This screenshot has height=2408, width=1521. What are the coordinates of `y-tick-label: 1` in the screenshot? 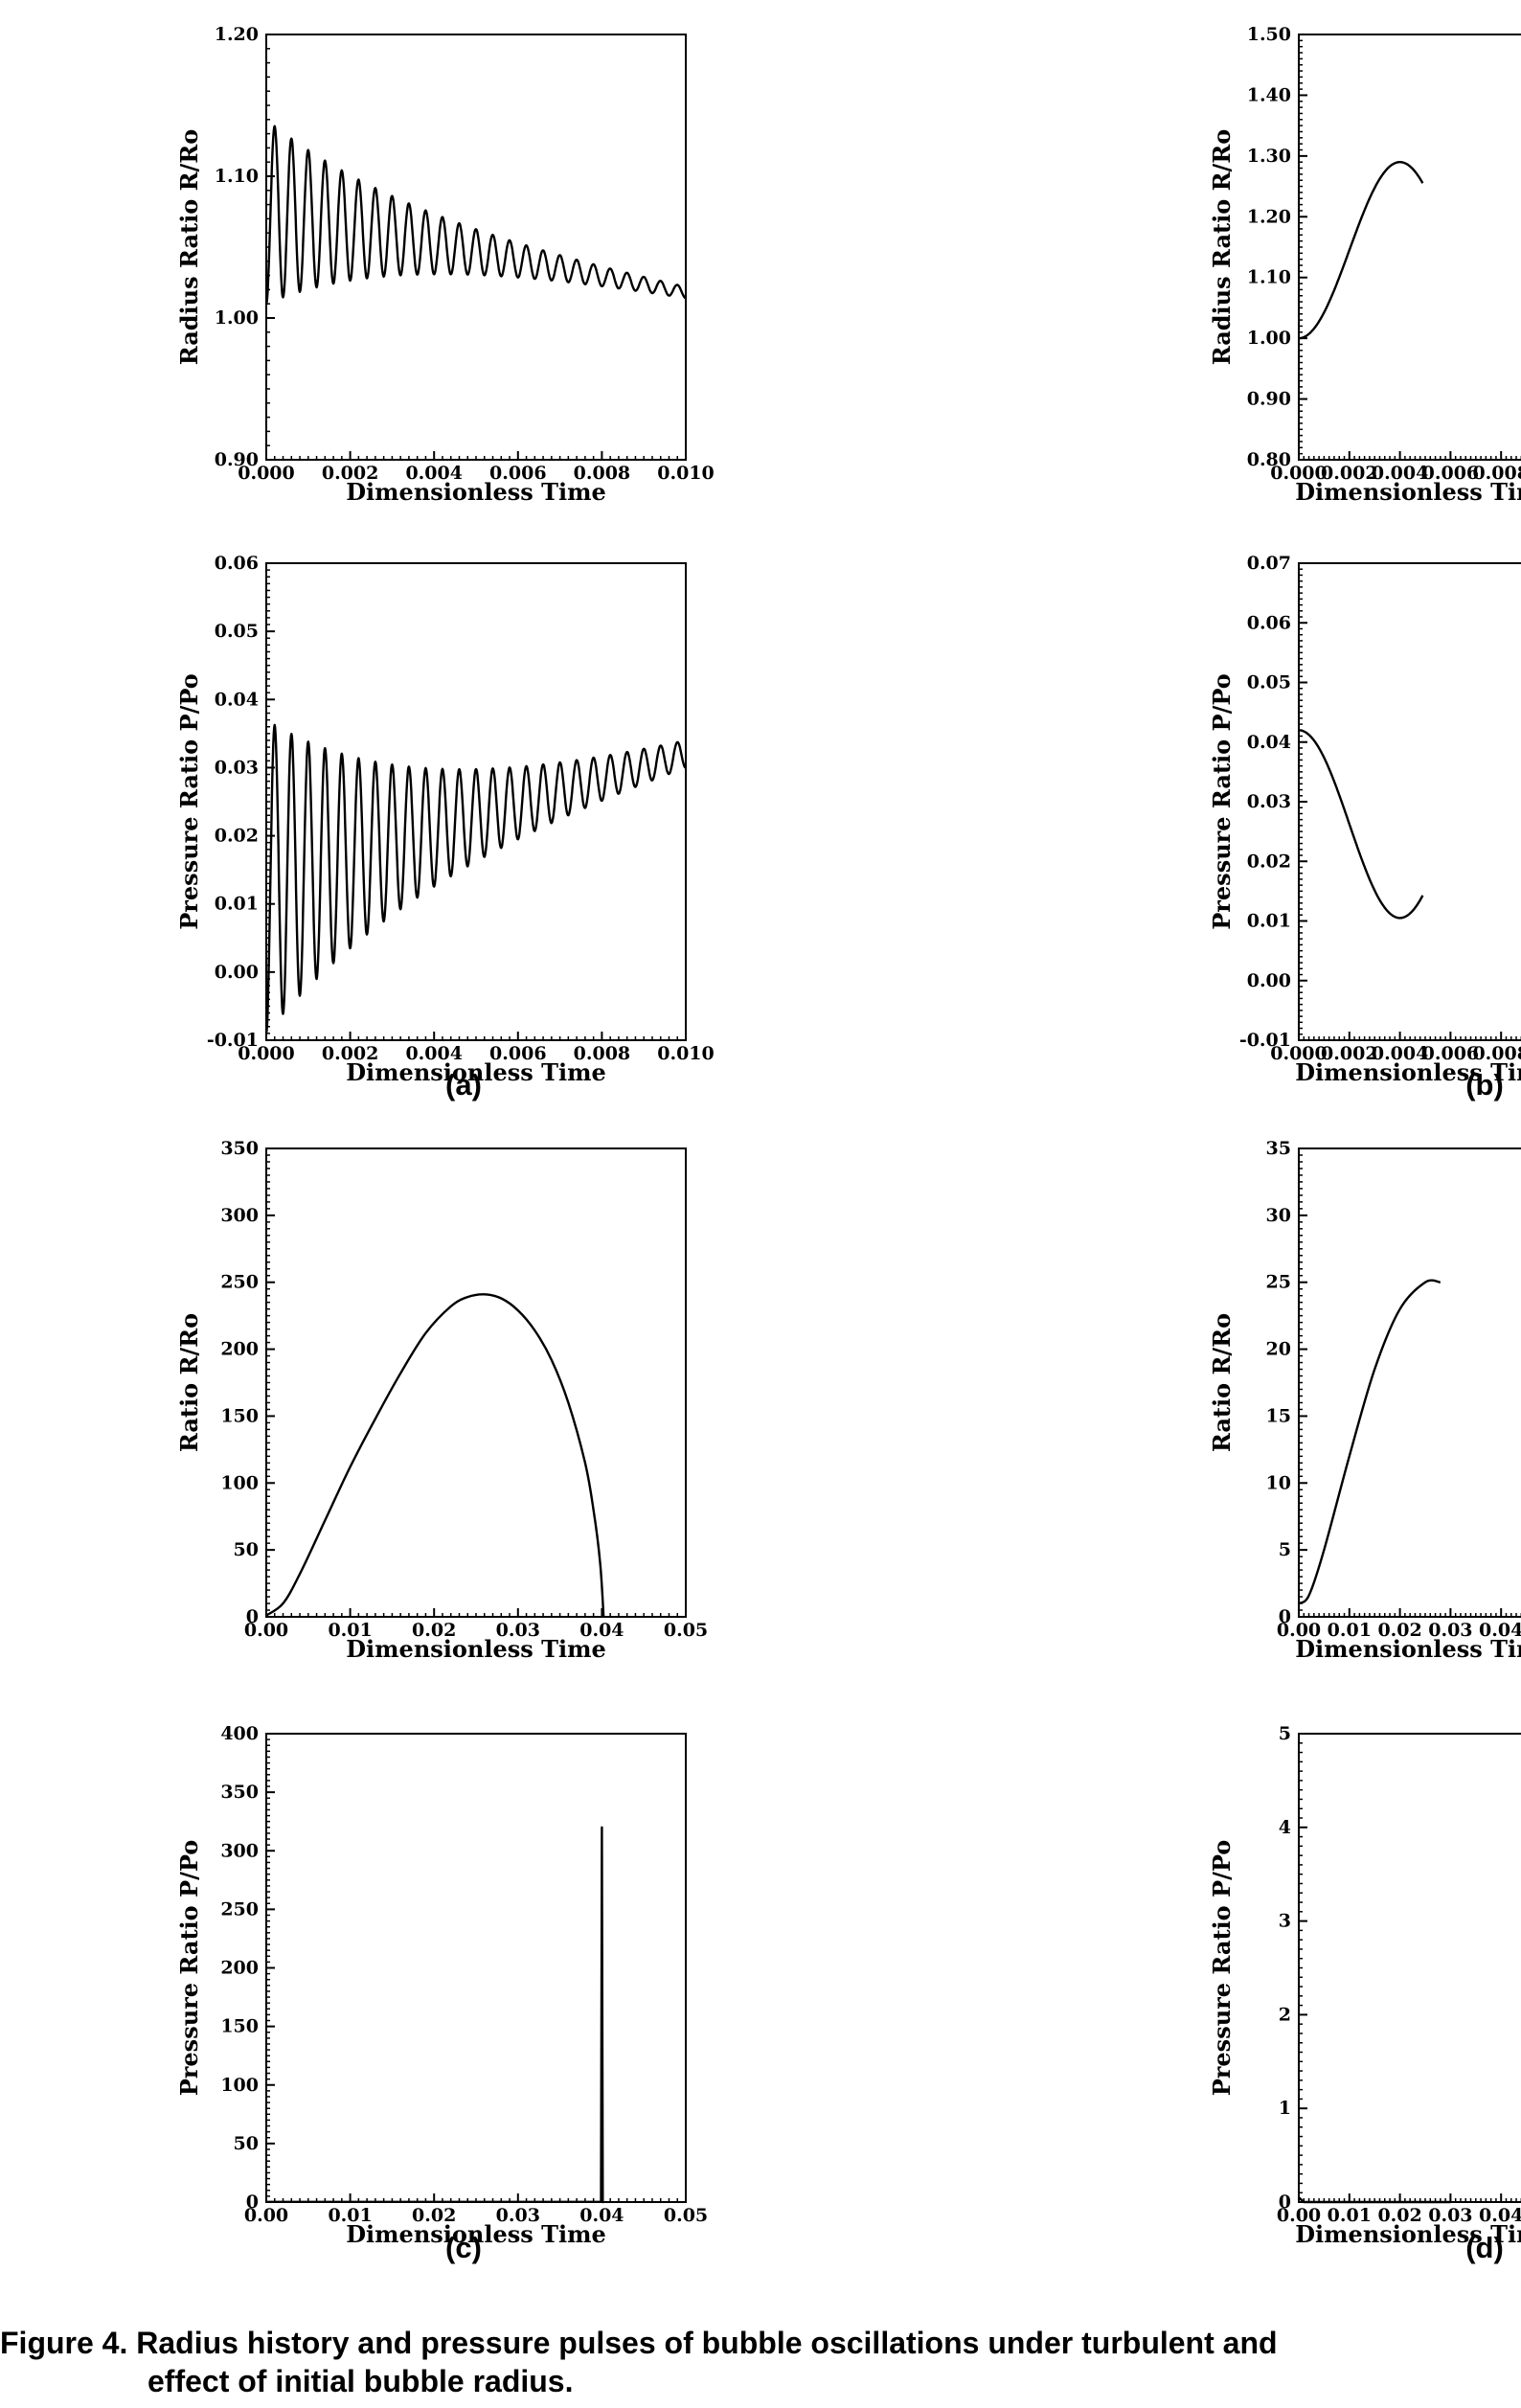 It's located at (1285, 2108).